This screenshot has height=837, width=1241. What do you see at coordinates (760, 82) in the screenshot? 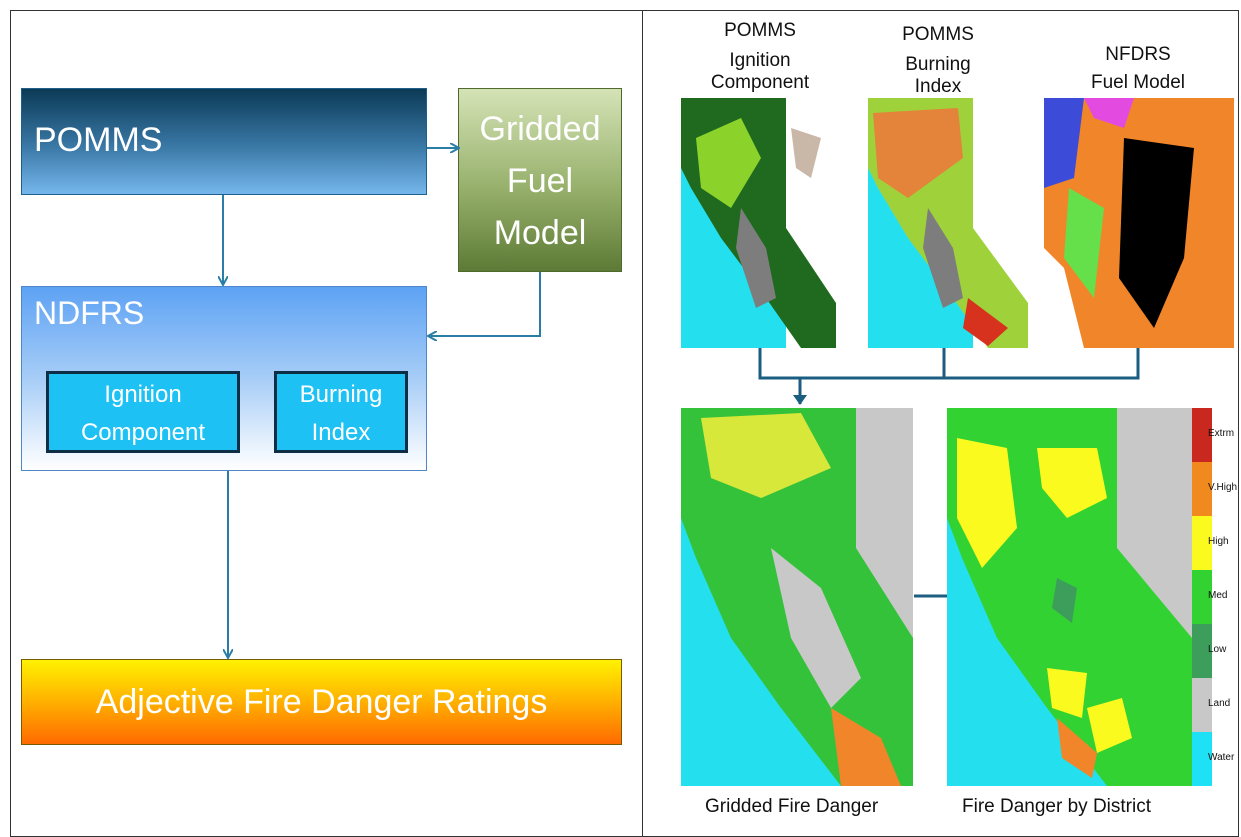
I see `map-label-line: Component` at bounding box center [760, 82].